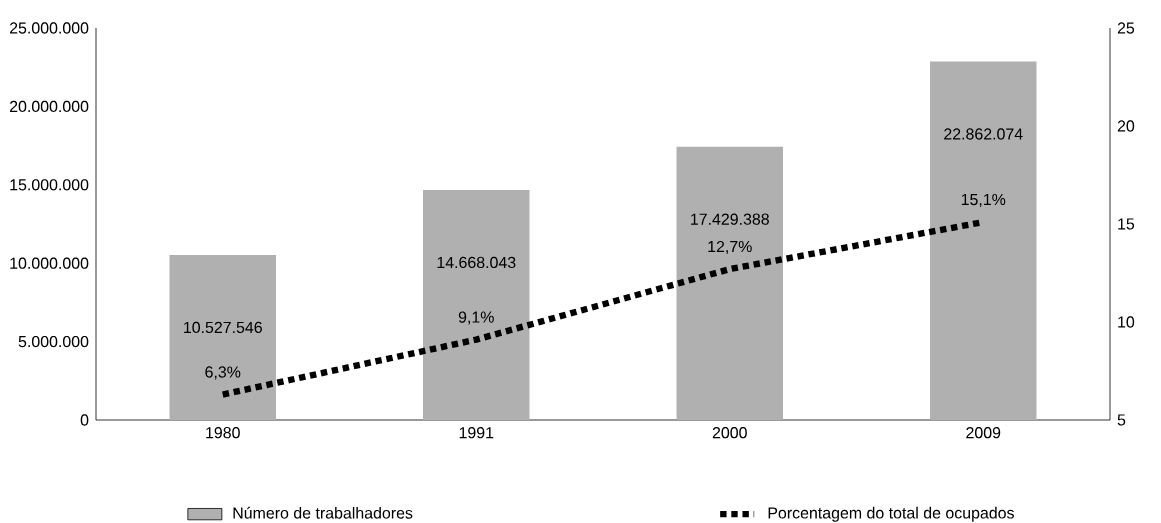 The width and height of the screenshot is (1161, 523). What do you see at coordinates (983, 200) in the screenshot?
I see `data-label: 15,1%` at bounding box center [983, 200].